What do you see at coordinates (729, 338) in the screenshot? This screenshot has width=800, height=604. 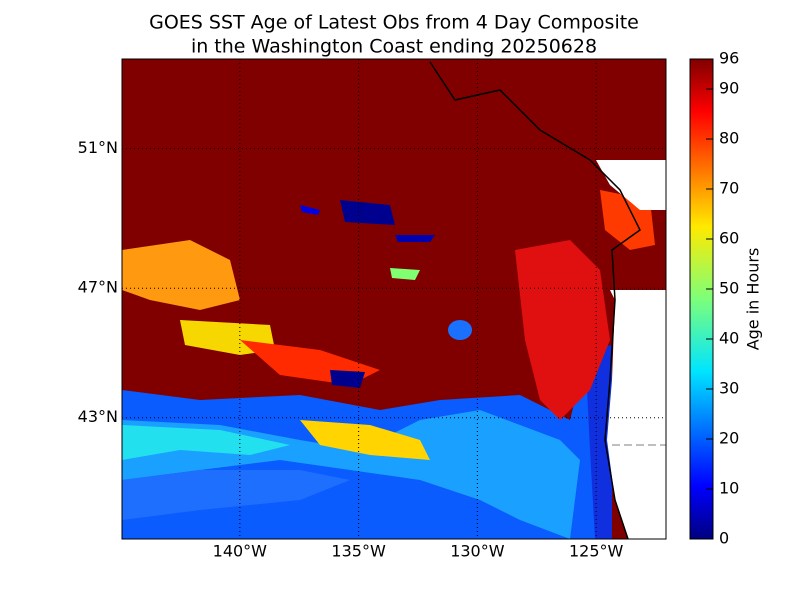 I see `colorbar-tick-label: 40` at bounding box center [729, 338].